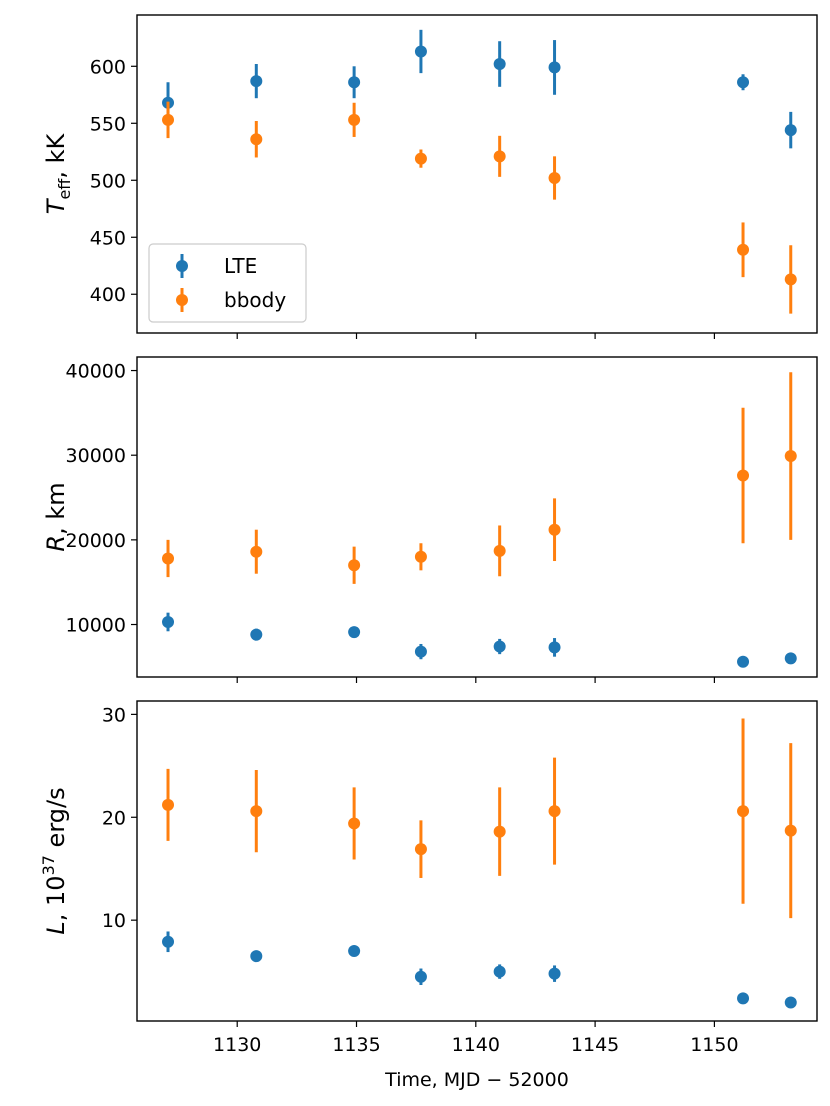 This screenshot has height=1106, width=830. Describe the element at coordinates (595, 1045) in the screenshot. I see `x-tick-label: 1145` at that location.